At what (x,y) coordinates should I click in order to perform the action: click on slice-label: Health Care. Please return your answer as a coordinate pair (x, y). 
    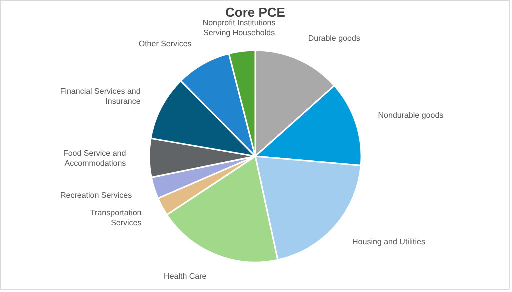
    Looking at the image, I should click on (186, 276).